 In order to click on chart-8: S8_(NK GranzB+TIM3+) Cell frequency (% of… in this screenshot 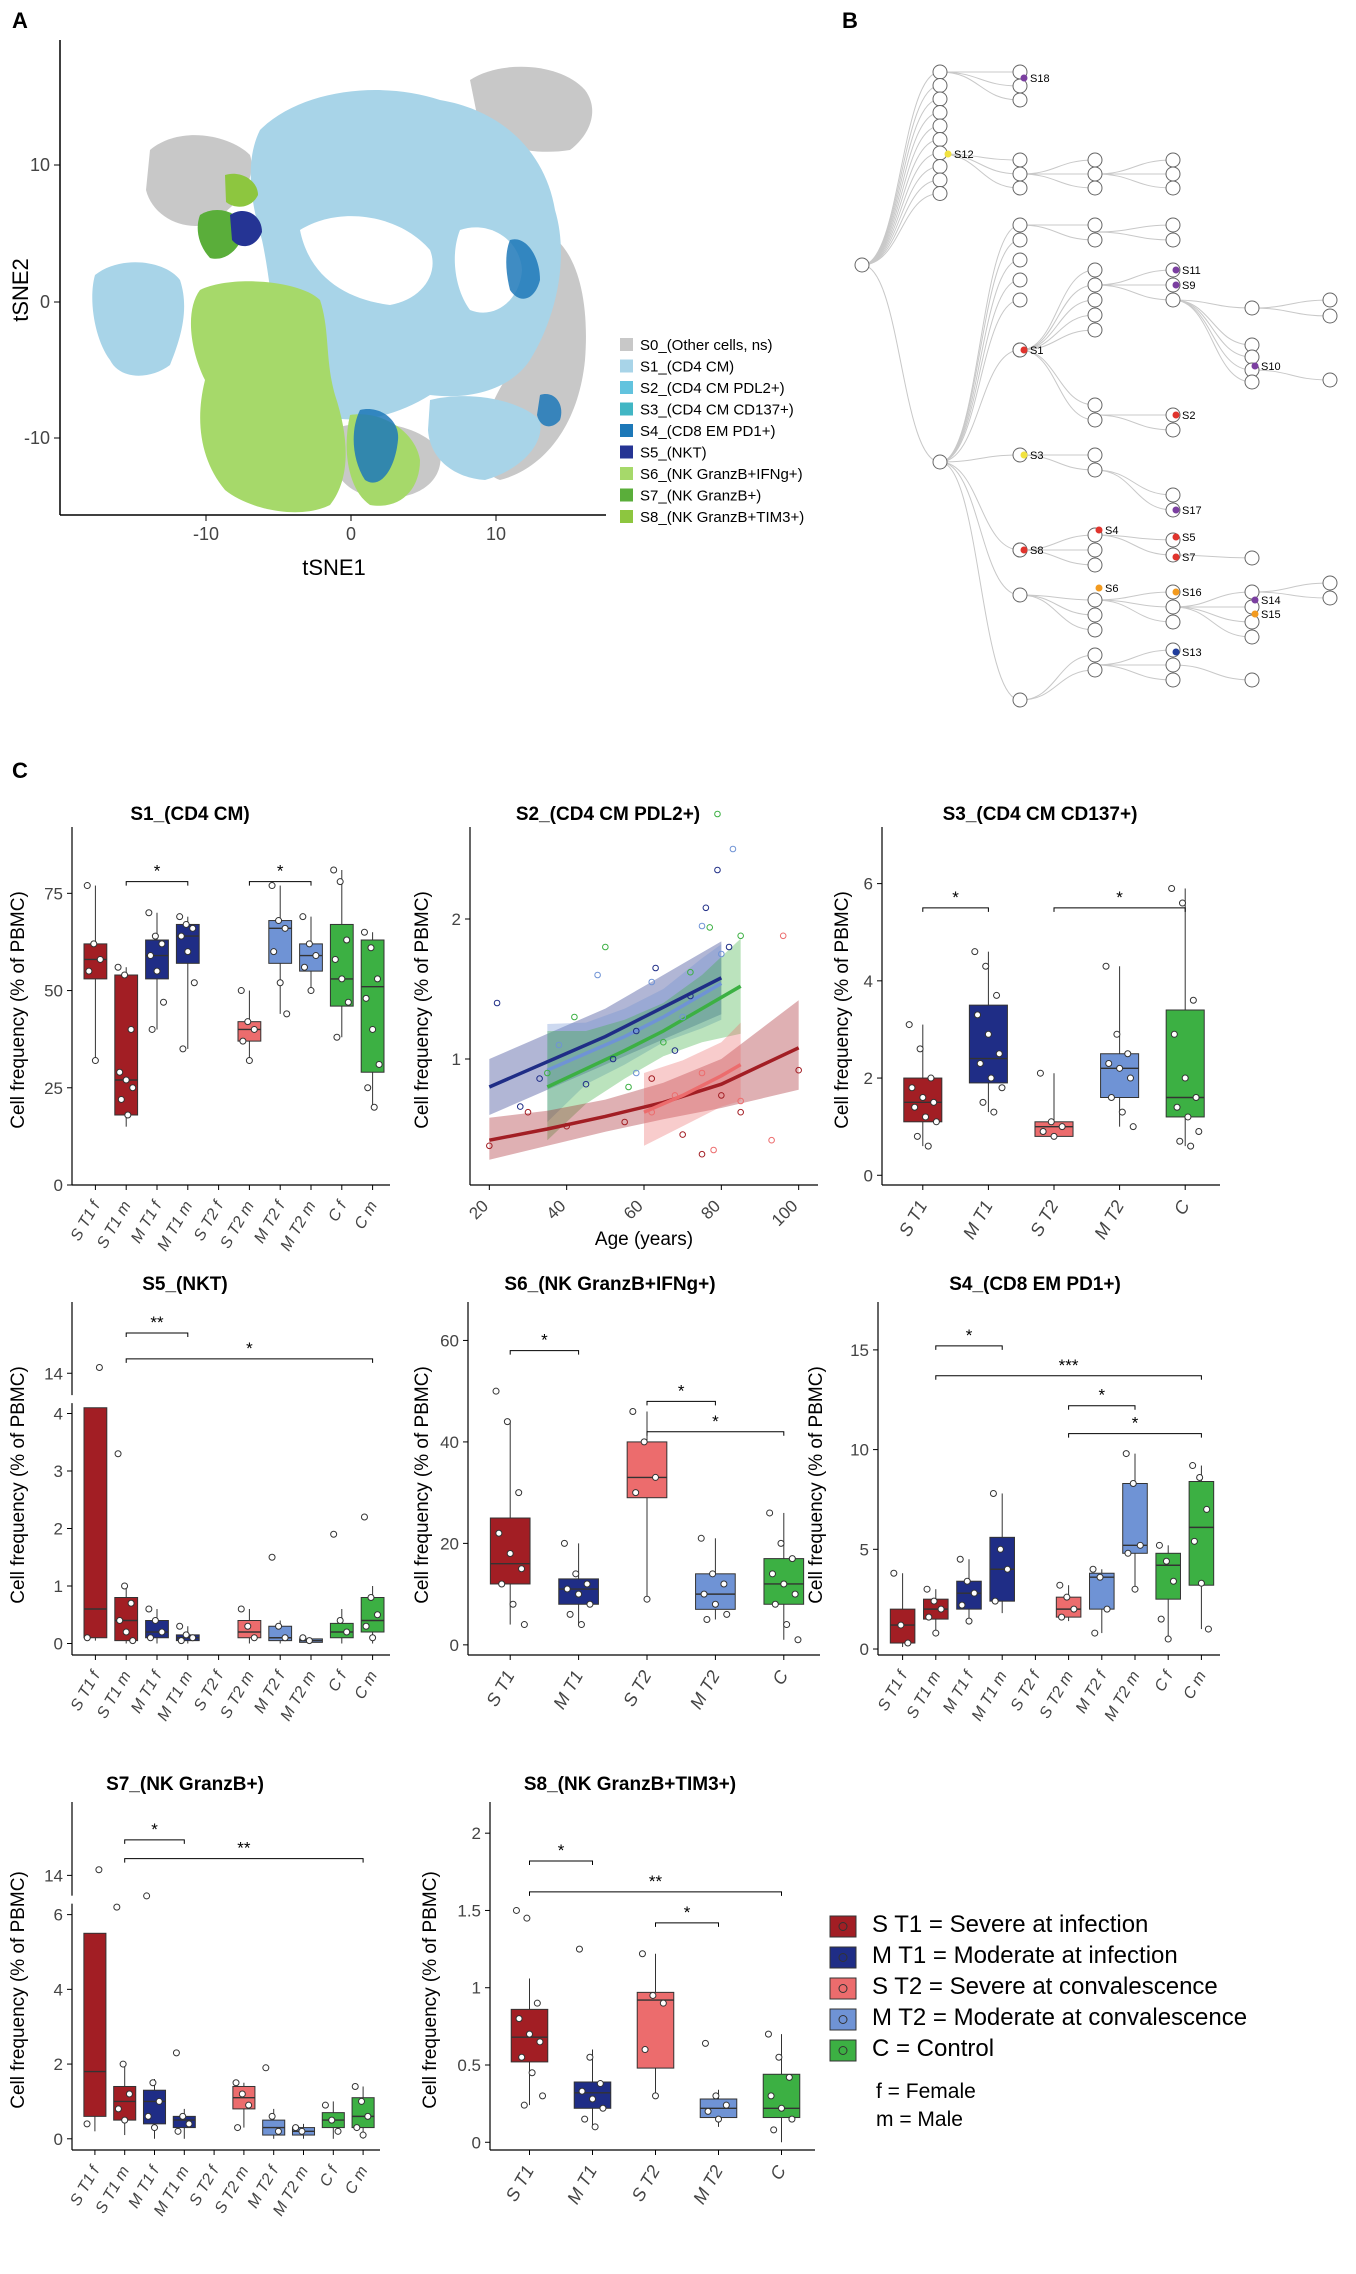, I will do `click(617, 1991)`.